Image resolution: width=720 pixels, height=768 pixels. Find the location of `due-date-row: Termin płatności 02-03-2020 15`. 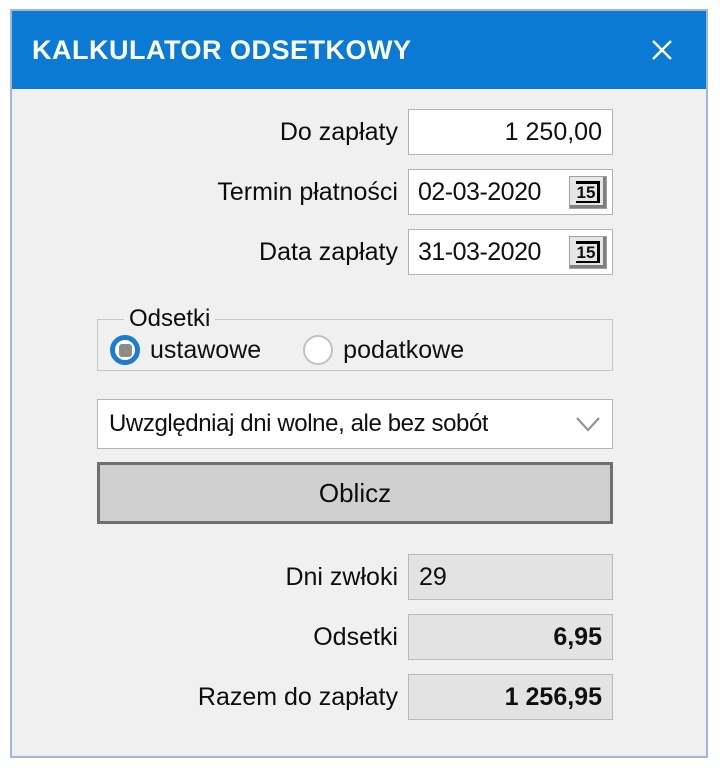

due-date-row: Termin płatności 02-03-2020 15 is located at coordinates (355, 192).